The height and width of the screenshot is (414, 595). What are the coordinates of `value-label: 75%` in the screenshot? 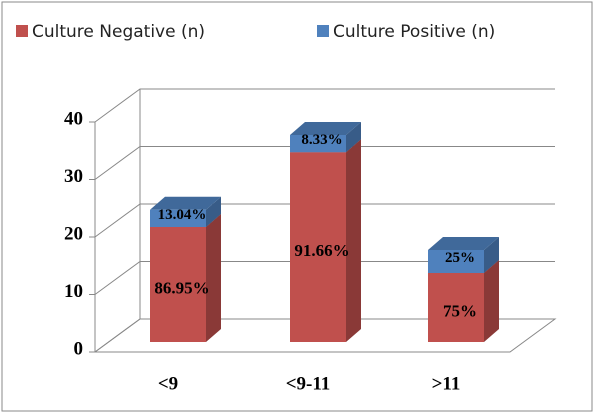 It's located at (460, 310).